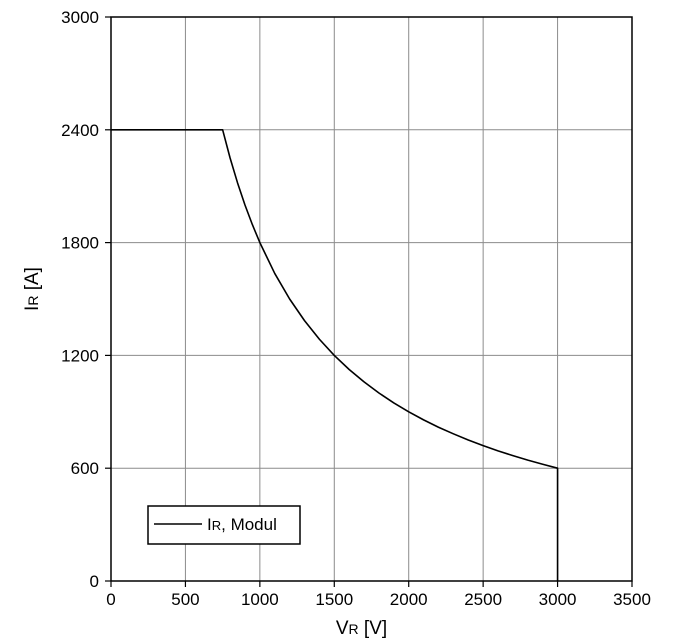 The image size is (675, 641). What do you see at coordinates (185, 599) in the screenshot?
I see `x-tick-label: 500` at bounding box center [185, 599].